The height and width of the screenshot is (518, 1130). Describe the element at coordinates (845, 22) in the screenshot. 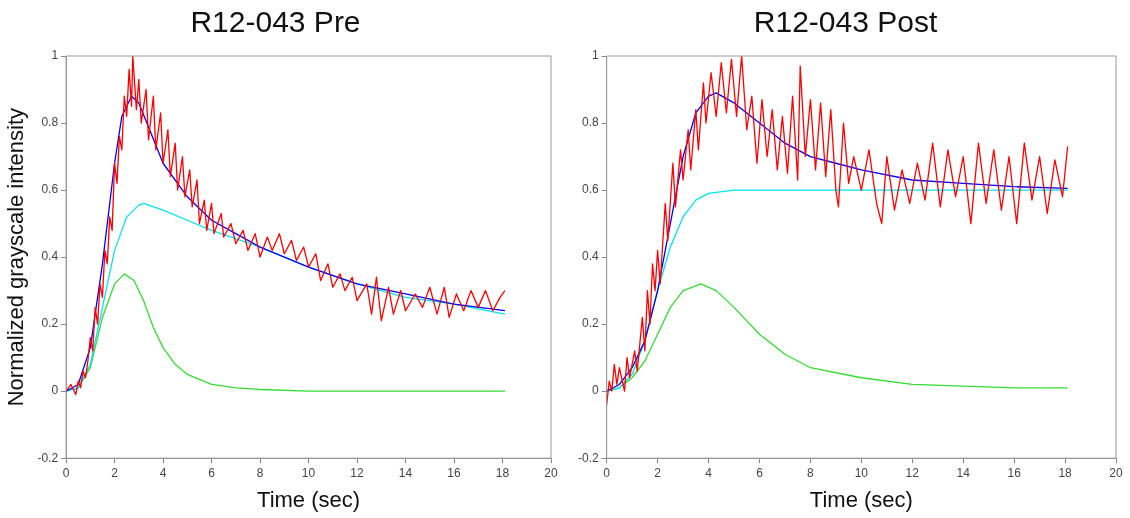

I see `chart-title: R12-043 Post` at that location.